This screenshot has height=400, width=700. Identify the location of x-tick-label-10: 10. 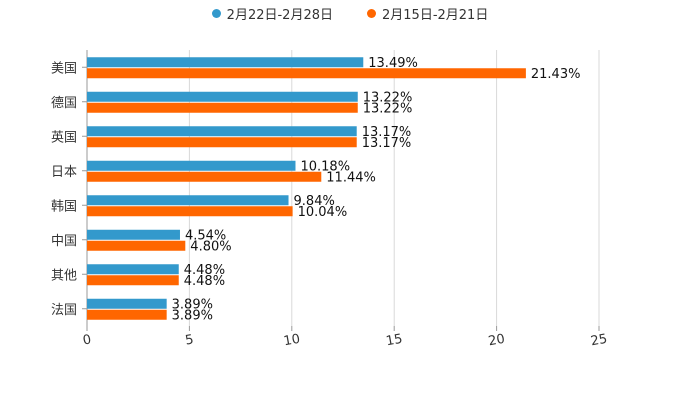
(291, 341).